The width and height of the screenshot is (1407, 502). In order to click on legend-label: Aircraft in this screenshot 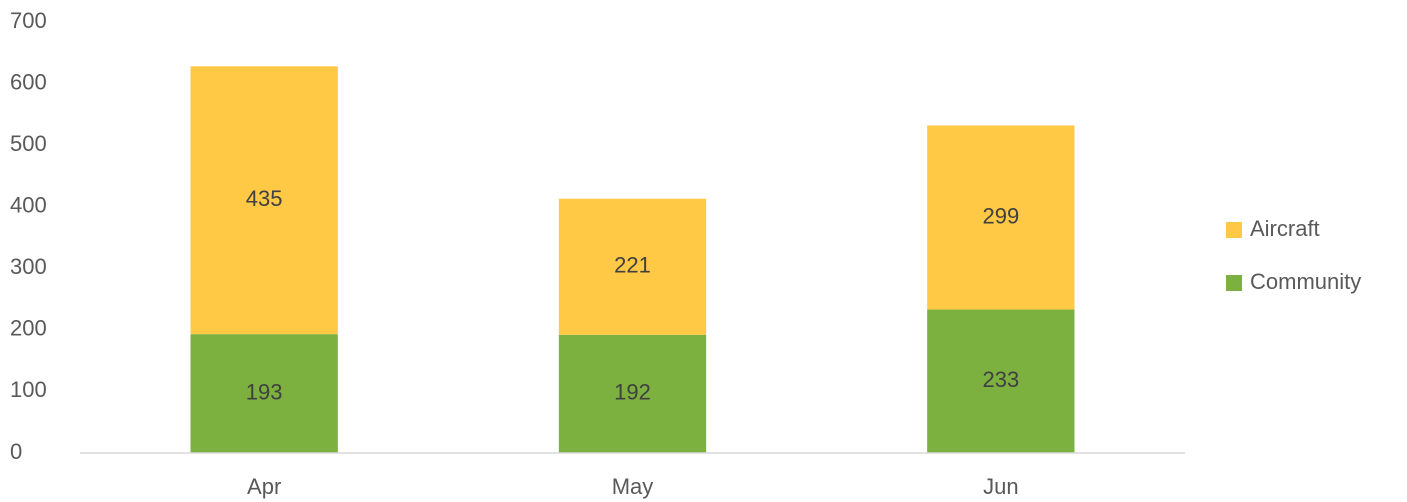, I will do `click(1285, 228)`.